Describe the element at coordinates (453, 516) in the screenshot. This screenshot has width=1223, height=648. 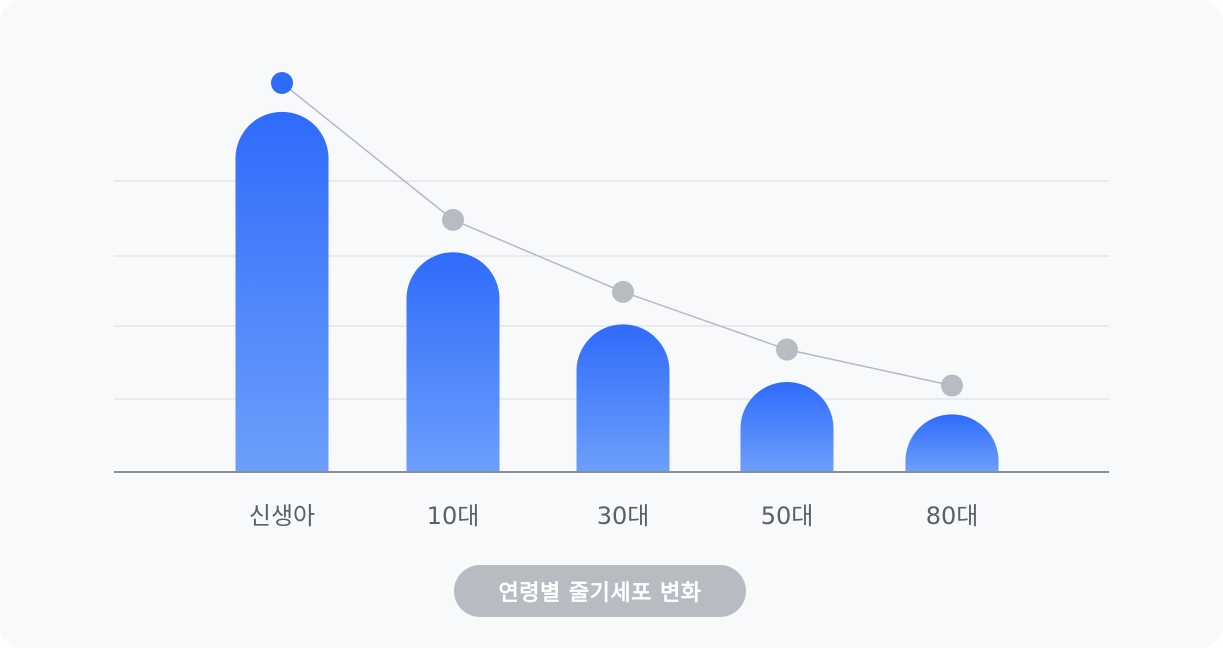
I see `x-tick-label: 10대` at that location.